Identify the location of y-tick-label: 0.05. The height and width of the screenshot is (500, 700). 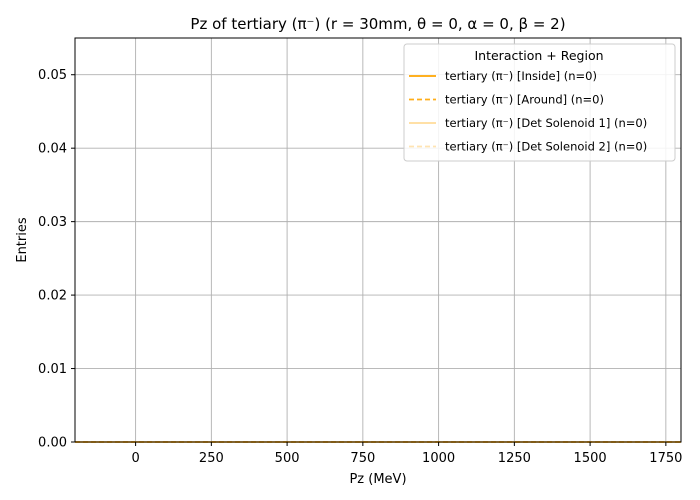
(52, 75).